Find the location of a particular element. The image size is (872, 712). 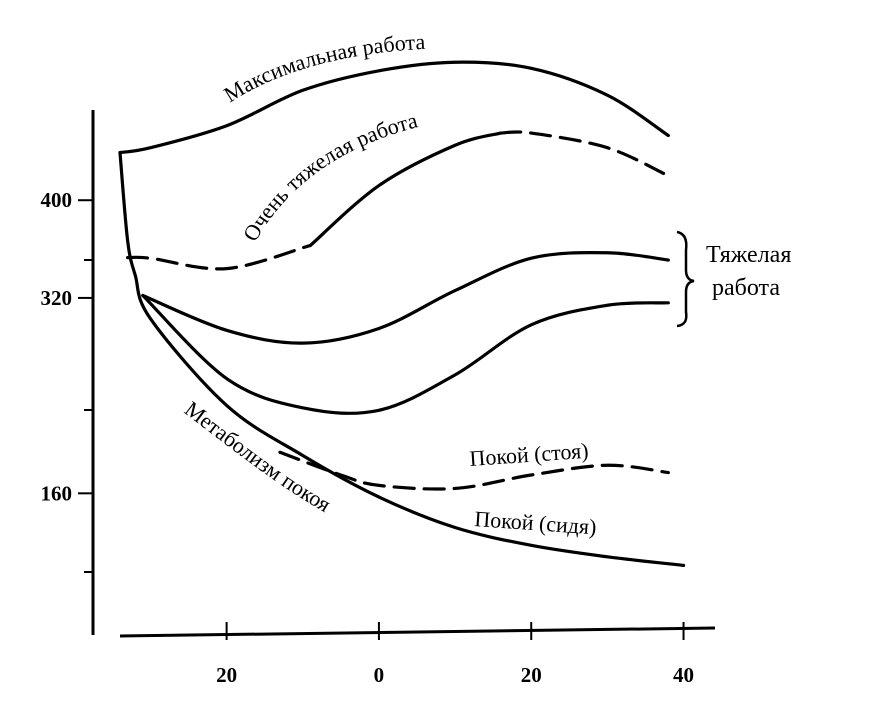

minor-ticks is located at coordinates (88, 416).